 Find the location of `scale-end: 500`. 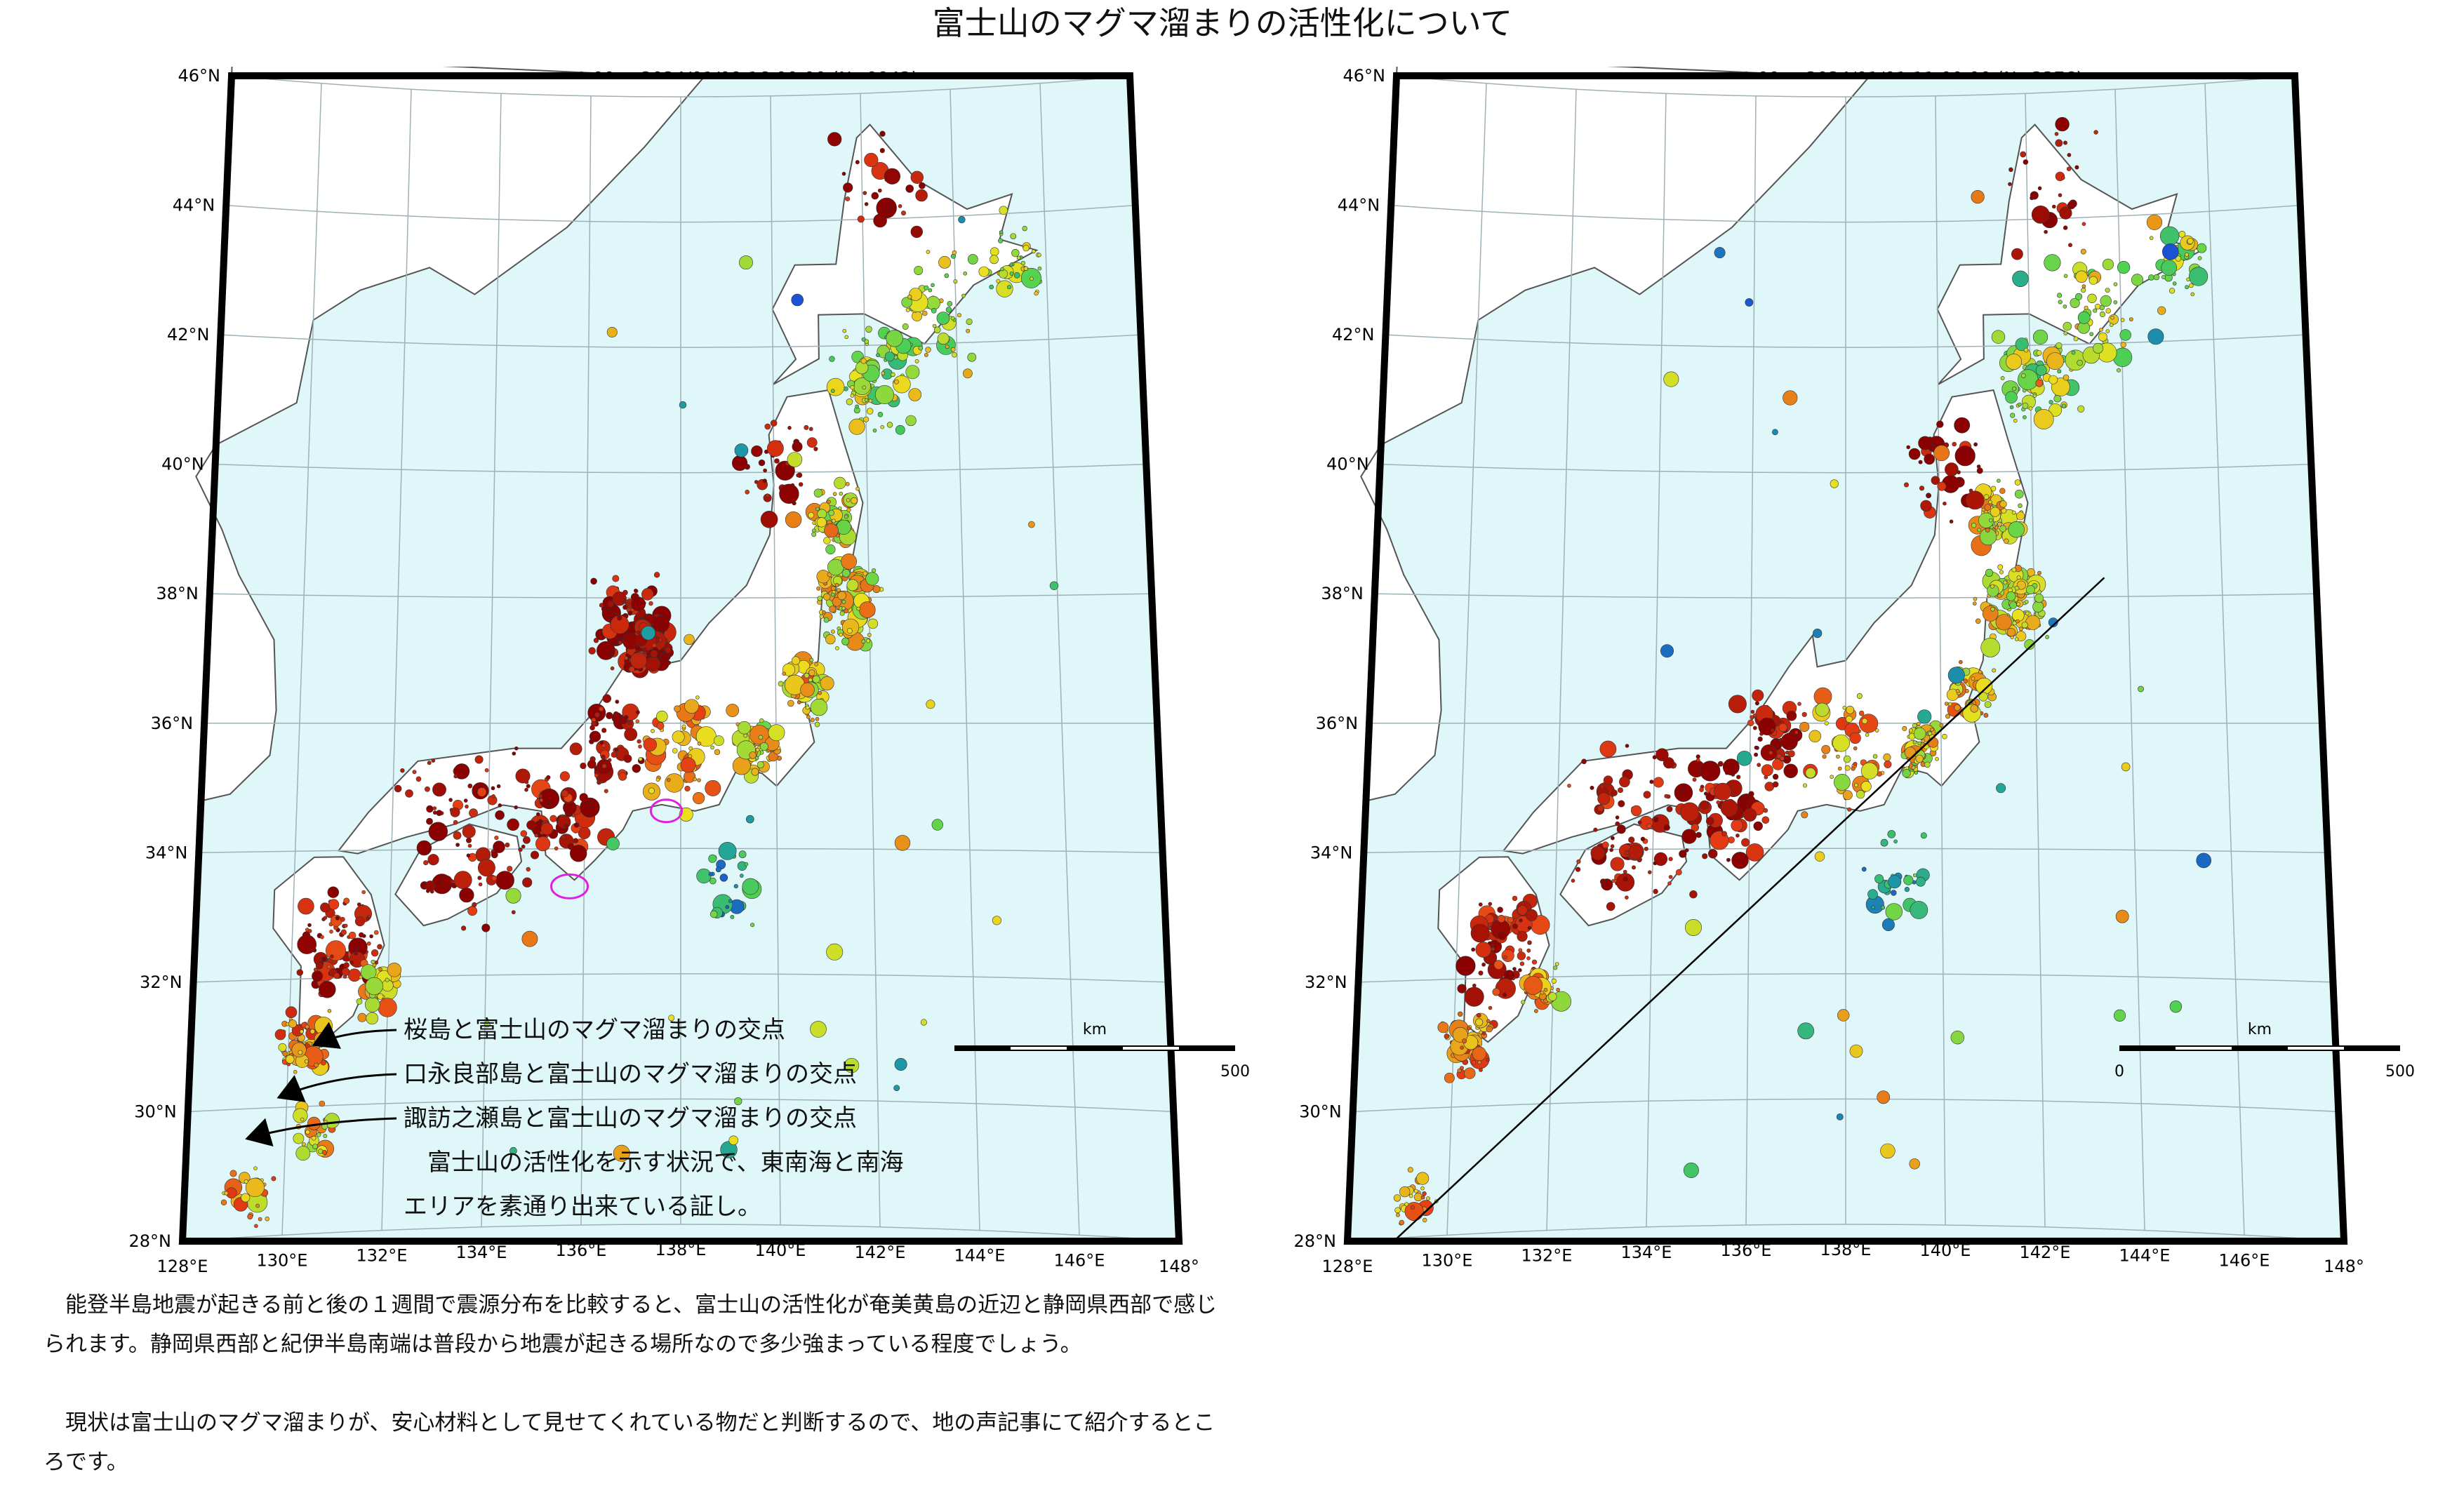

scale-end: 500 is located at coordinates (2400, 1072).